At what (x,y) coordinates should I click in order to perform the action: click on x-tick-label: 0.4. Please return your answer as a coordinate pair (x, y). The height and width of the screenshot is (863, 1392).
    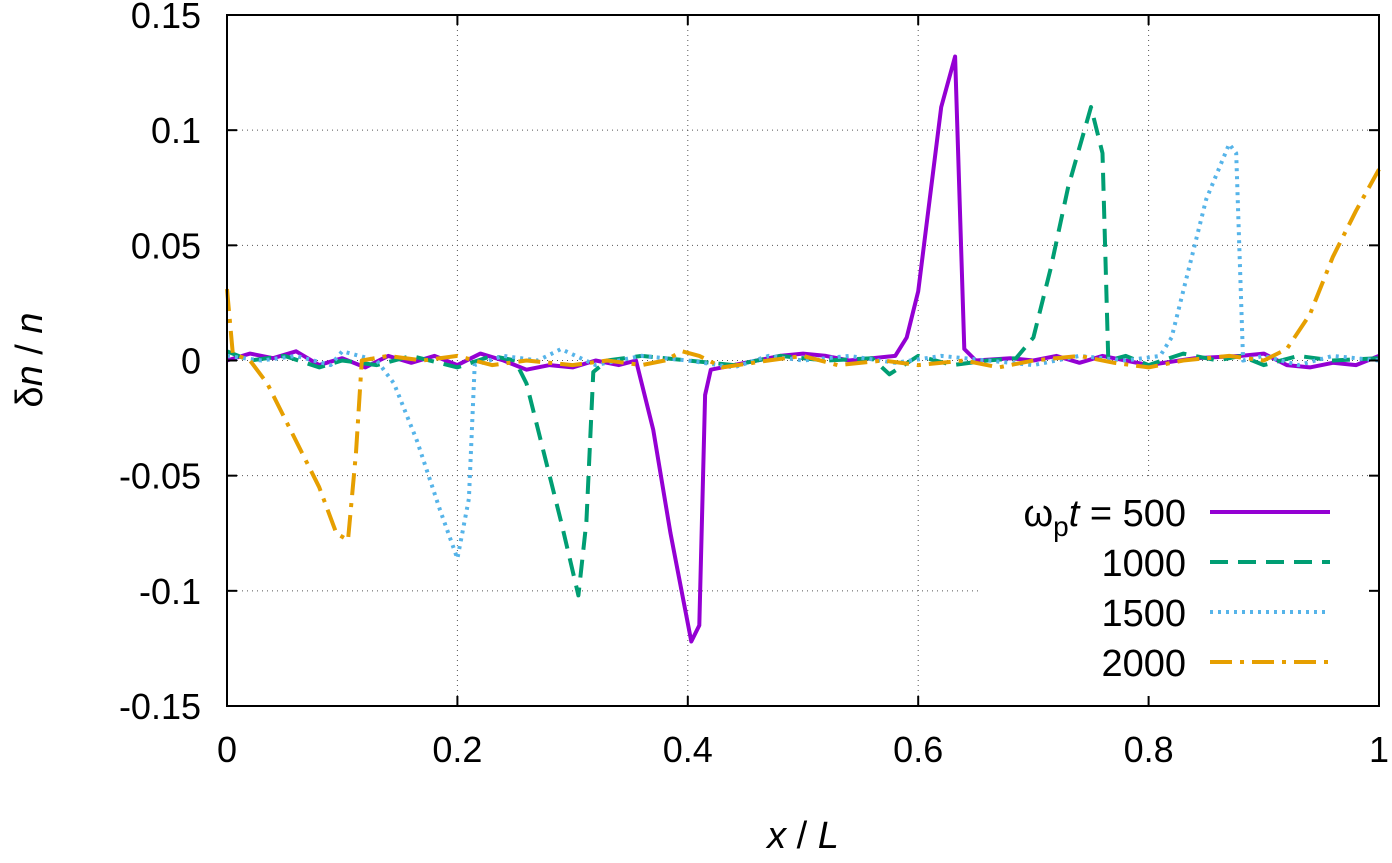
    Looking at the image, I should click on (688, 749).